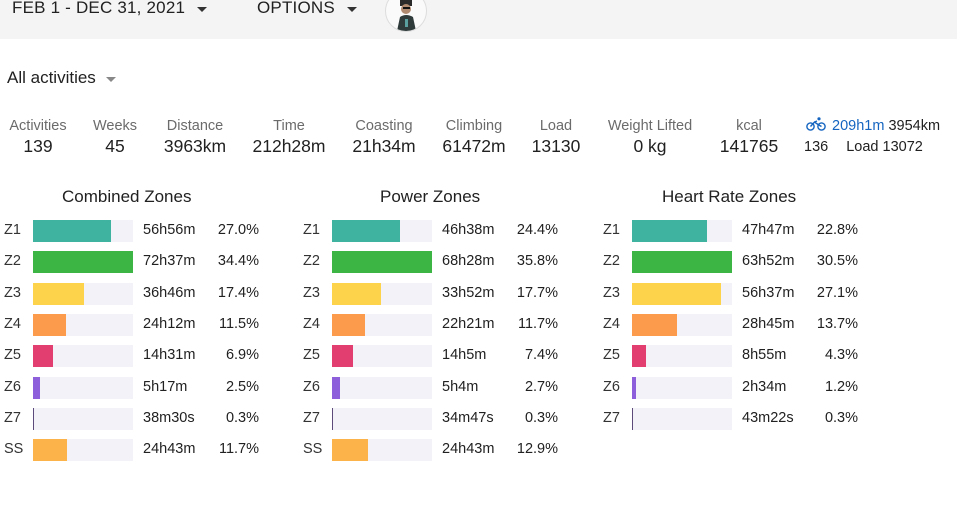 This screenshot has width=957, height=521. I want to click on zone-row-z2: Z2 72h37m 34.4%, so click(149, 262).